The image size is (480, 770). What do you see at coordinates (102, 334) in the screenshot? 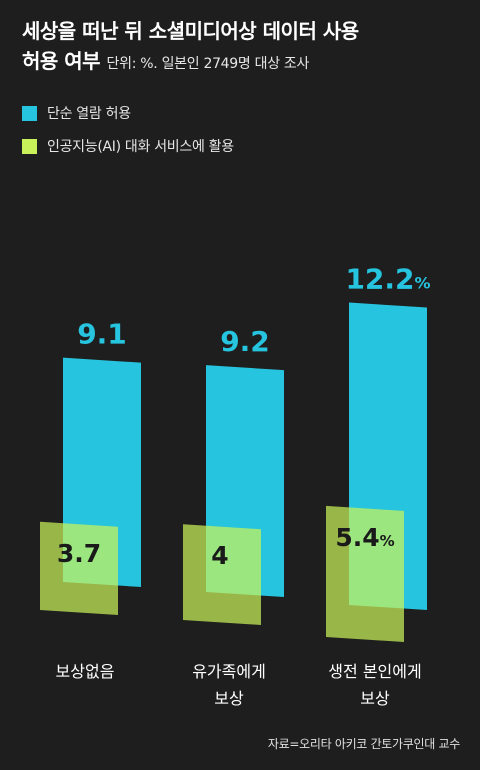
I see `value-label-series1-1: 9.1` at bounding box center [102, 334].